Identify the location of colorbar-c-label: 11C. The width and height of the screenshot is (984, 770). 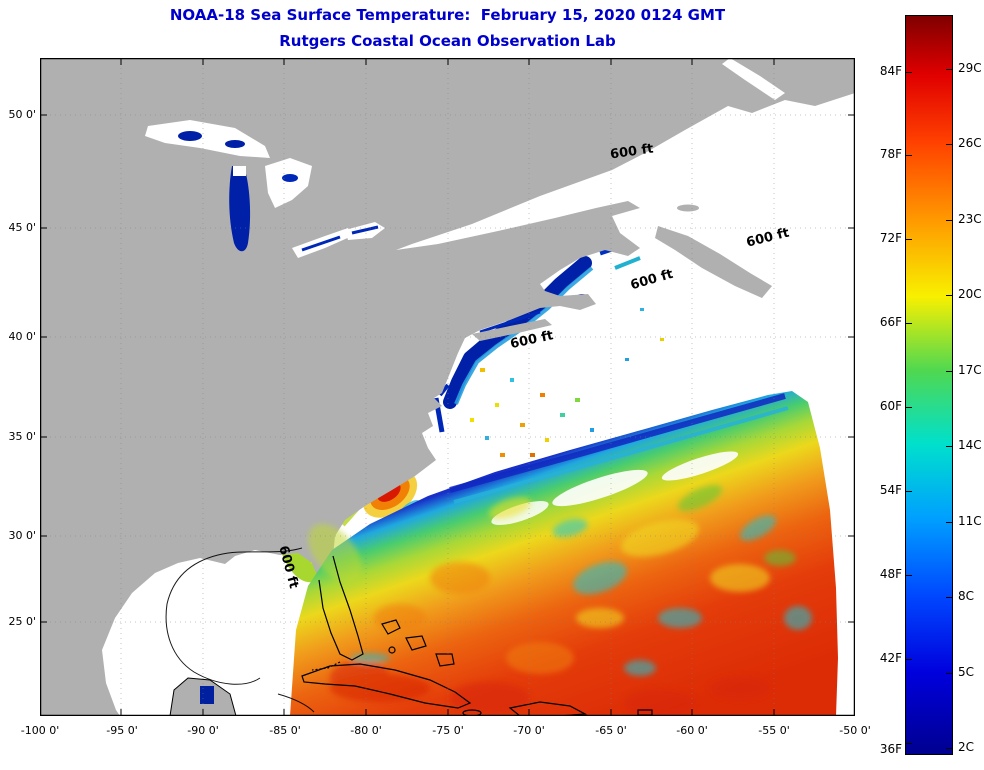
(970, 521).